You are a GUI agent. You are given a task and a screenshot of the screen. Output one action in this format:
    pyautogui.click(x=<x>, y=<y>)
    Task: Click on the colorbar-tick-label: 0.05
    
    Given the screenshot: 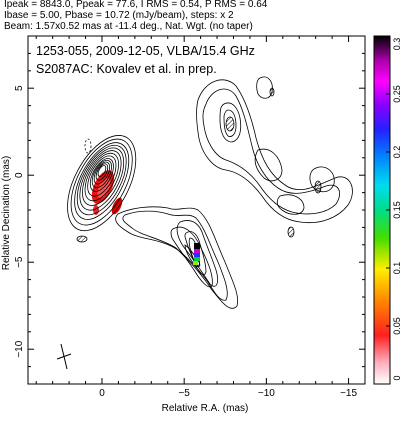 What is the action you would take?
    pyautogui.click(x=397, y=326)
    